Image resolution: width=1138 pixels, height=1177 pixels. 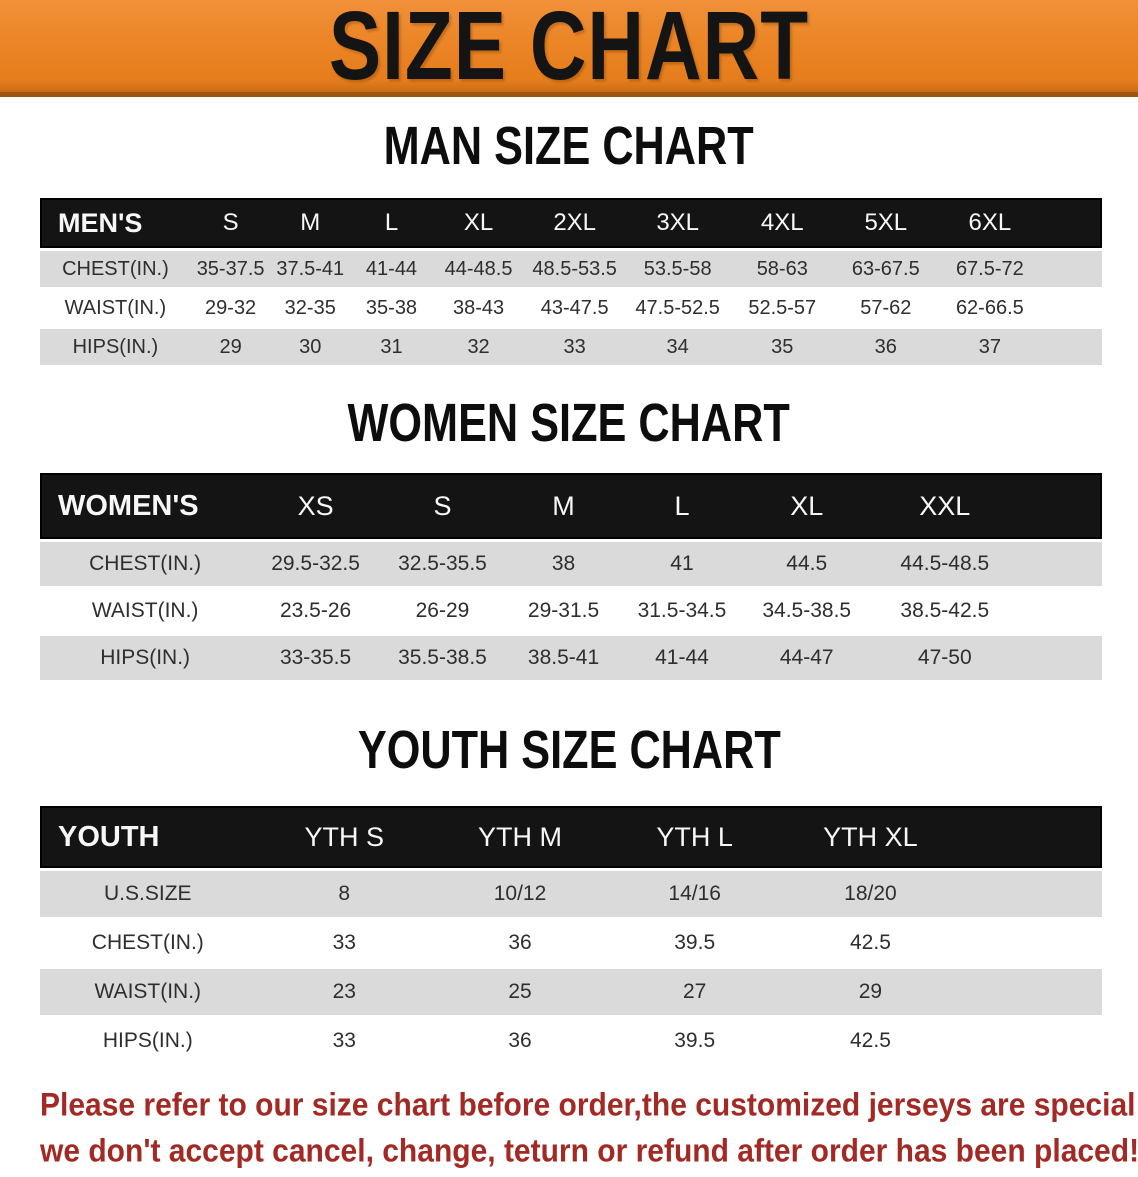 What do you see at coordinates (886, 308) in the screenshot?
I see `size-value-cell: 57-62` at bounding box center [886, 308].